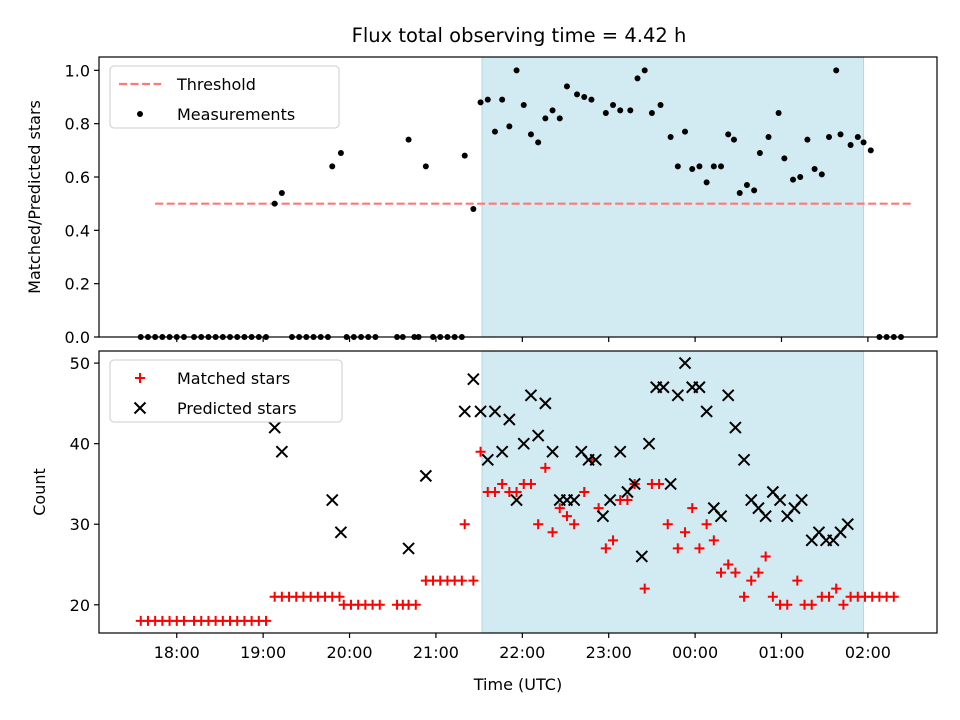  What do you see at coordinates (233, 378) in the screenshot?
I see `legend-label: Matched stars` at bounding box center [233, 378].